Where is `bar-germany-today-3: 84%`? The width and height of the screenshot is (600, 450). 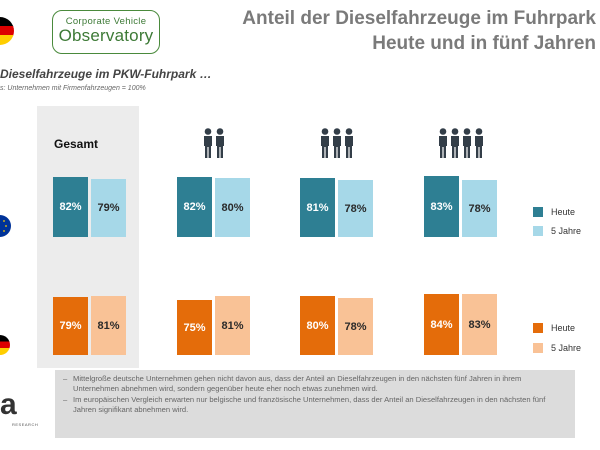
bar-germany-today-3: 84% is located at coordinates (441, 324).